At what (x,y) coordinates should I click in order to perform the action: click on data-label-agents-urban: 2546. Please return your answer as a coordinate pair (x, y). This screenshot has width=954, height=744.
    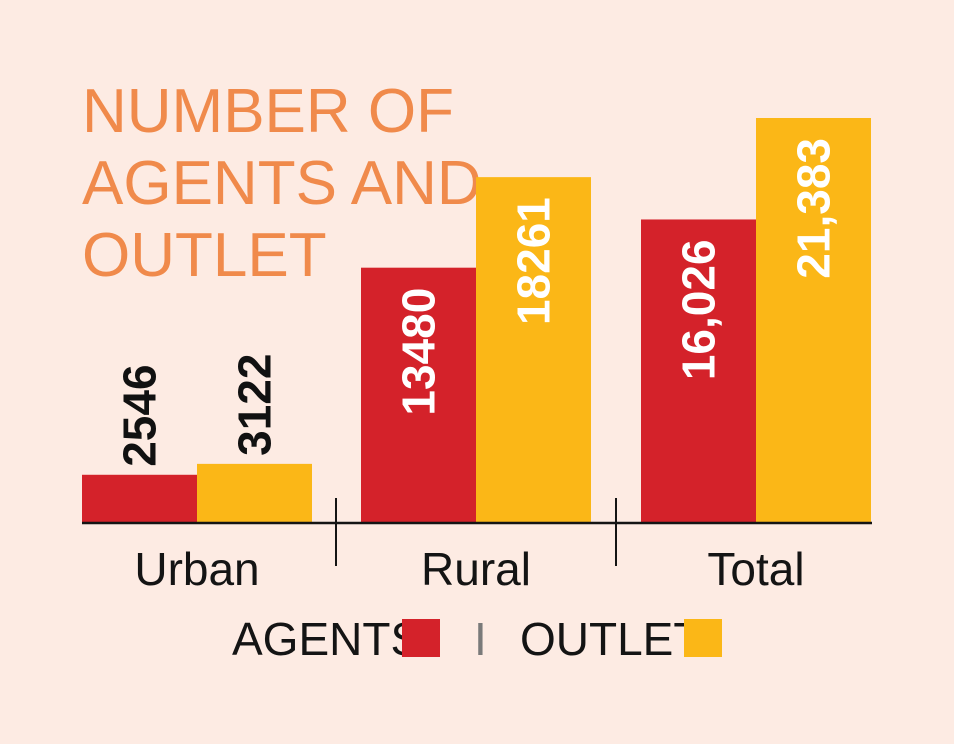
    Looking at the image, I should click on (140, 415).